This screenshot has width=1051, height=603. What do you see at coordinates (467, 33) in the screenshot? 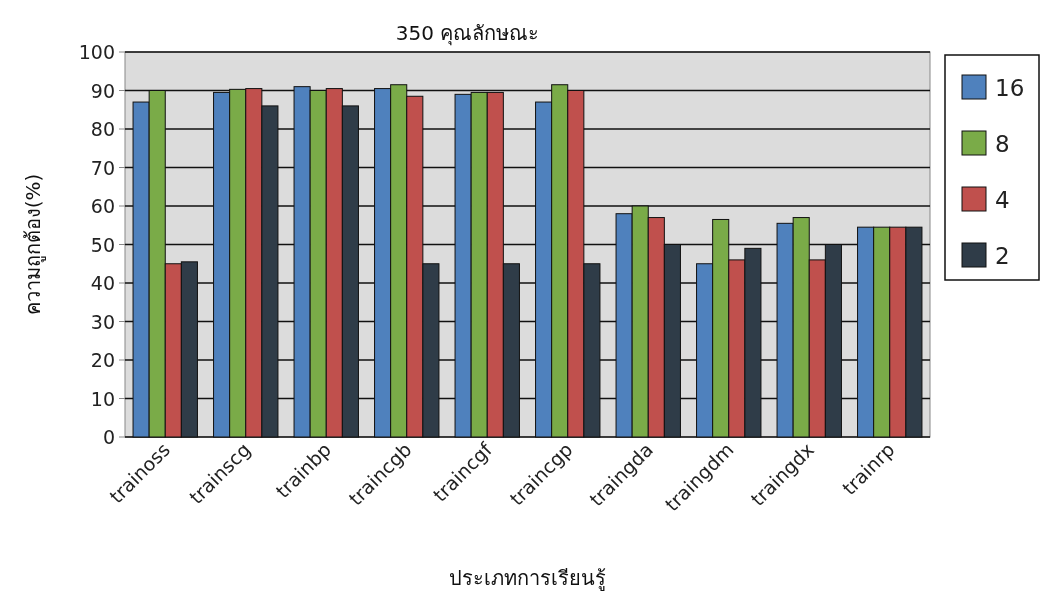
I see `chart-title: 350 คุณลักษณะ` at bounding box center [467, 33].